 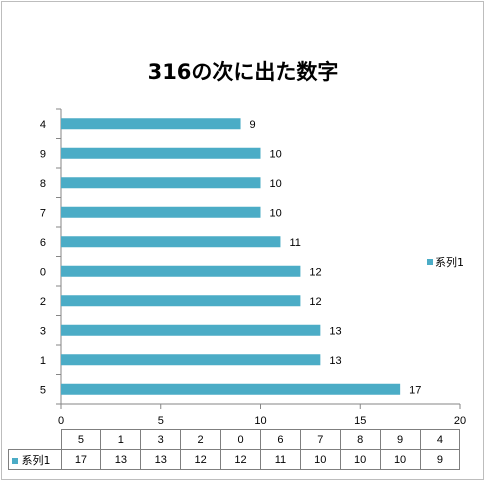 What do you see at coordinates (320, 439) in the screenshot?
I see `data-table-category-cell: 7` at bounding box center [320, 439].